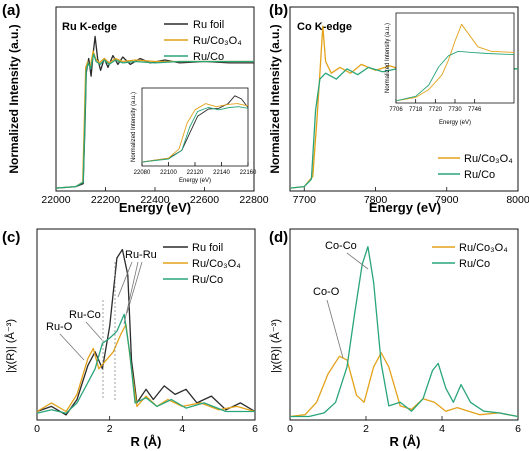 The height and width of the screenshot is (451, 529). What do you see at coordinates (326, 292) in the screenshot?
I see `annot-co-o: Co-O` at bounding box center [326, 292].